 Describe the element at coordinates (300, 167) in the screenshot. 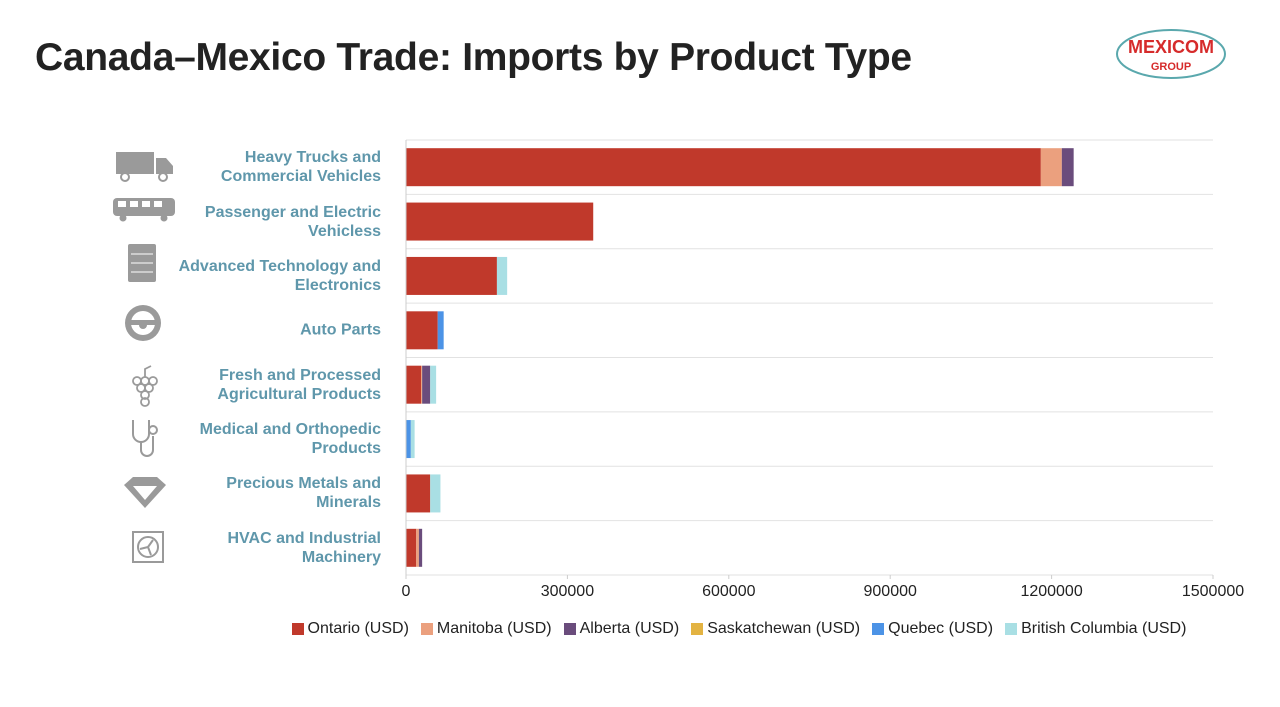

I see `category-label: Heavy Trucks and Commercial Vehicles` at that location.